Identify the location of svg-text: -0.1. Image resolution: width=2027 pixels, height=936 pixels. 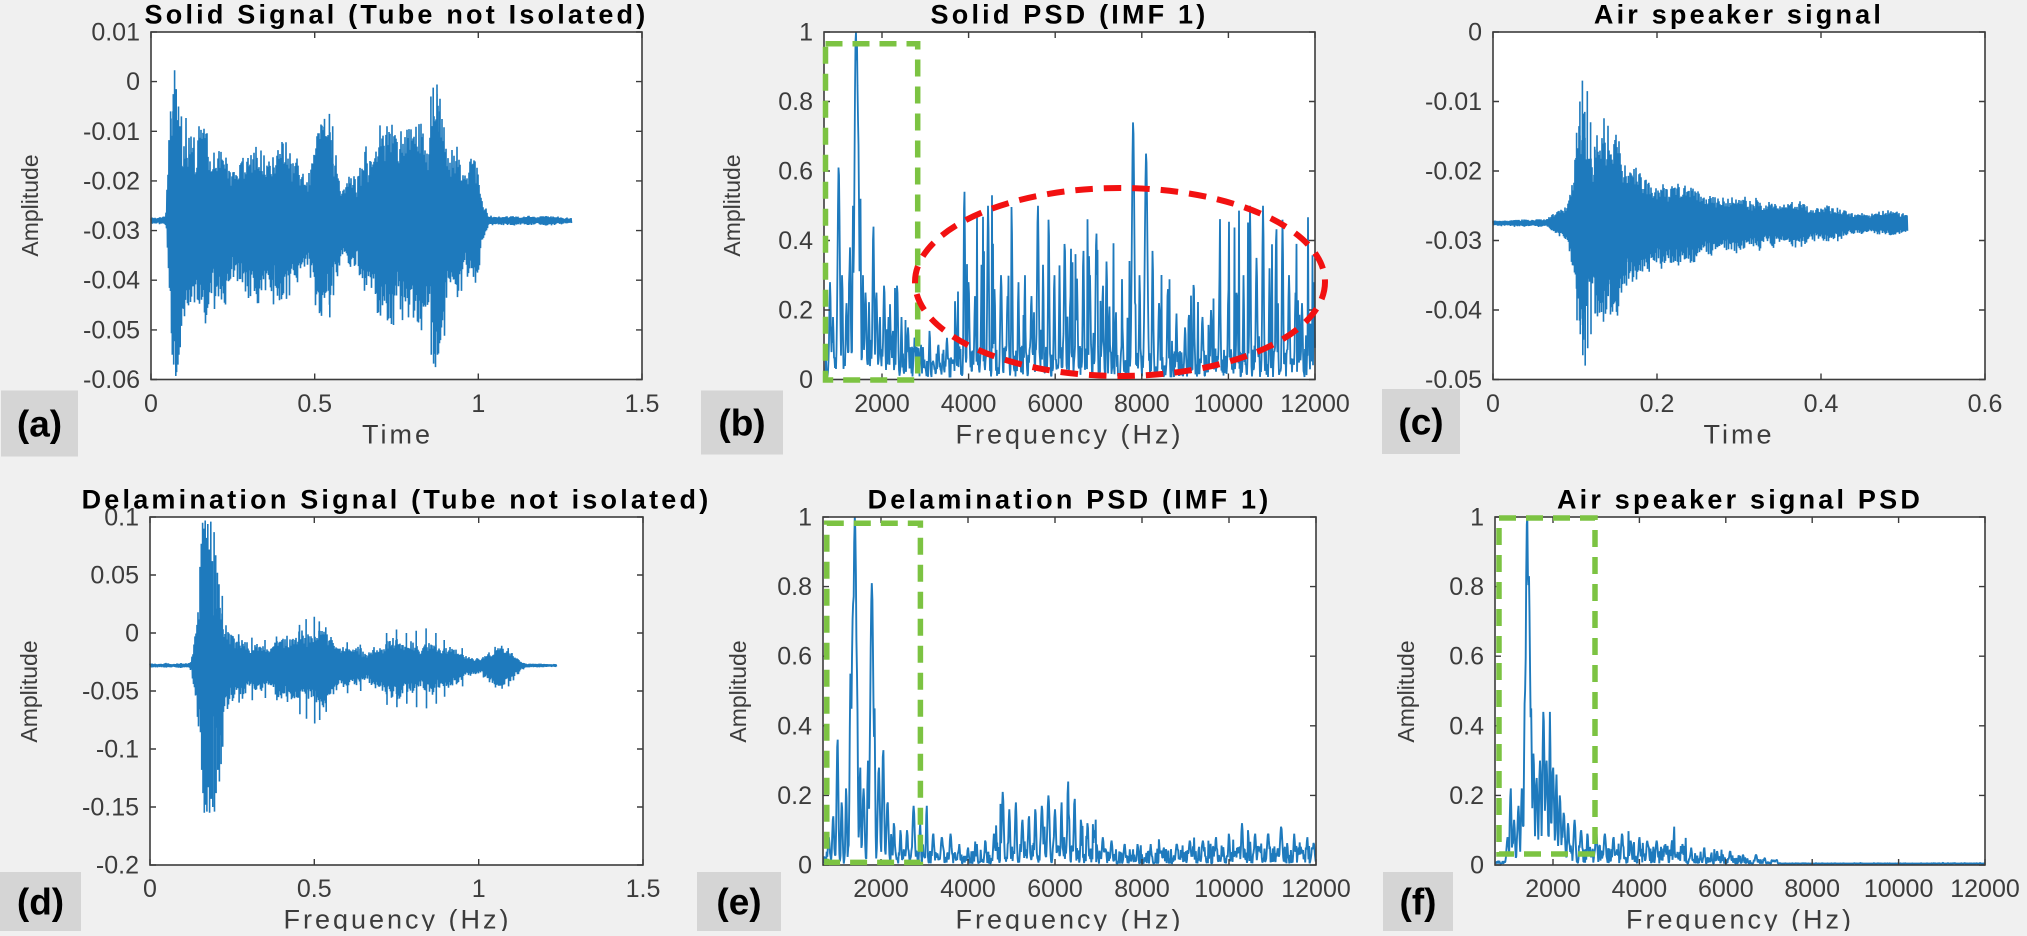
(117, 750).